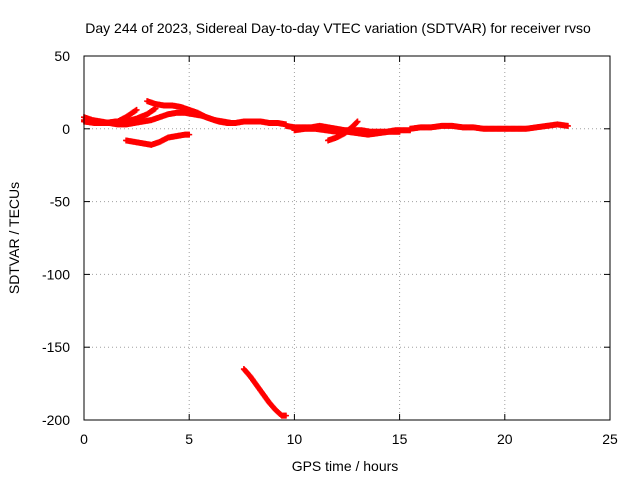  I want to click on x-tick-label: 10, so click(295, 439).